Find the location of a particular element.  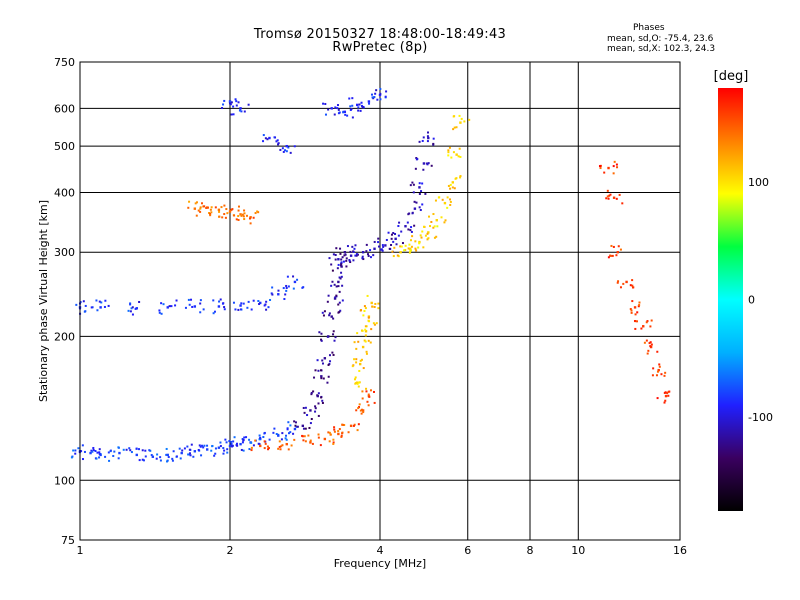

phases-stats-o: mean, sd,O: -75.4, 23.6 is located at coordinates (660, 39).